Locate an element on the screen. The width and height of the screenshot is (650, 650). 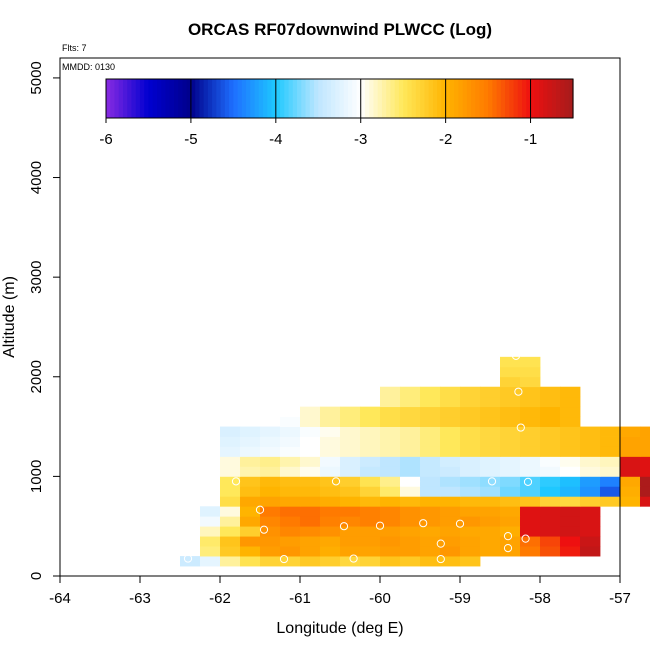
colorbar-tick-label: -4 is located at coordinates (275, 139).